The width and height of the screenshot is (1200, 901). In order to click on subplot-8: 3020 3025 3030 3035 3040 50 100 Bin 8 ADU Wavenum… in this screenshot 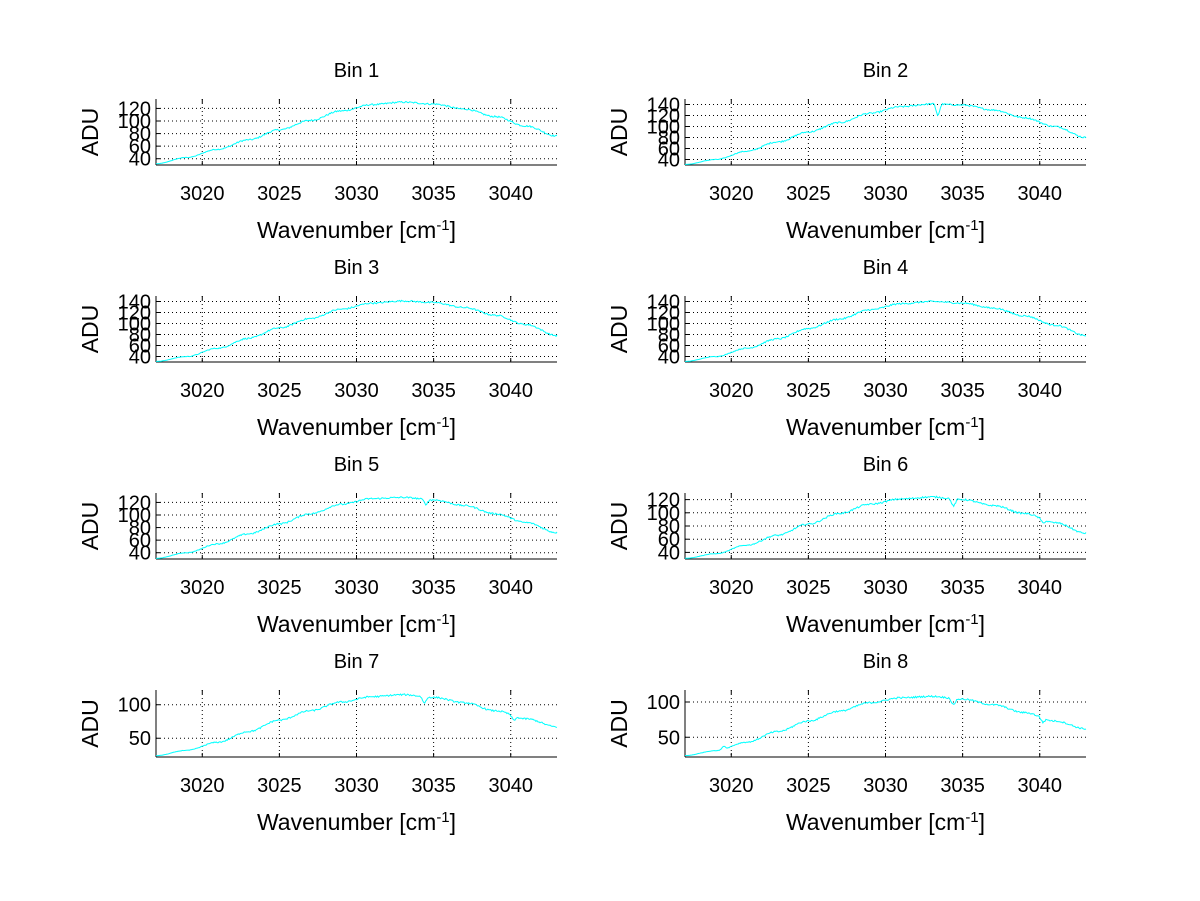, I will do `click(846, 743)`.